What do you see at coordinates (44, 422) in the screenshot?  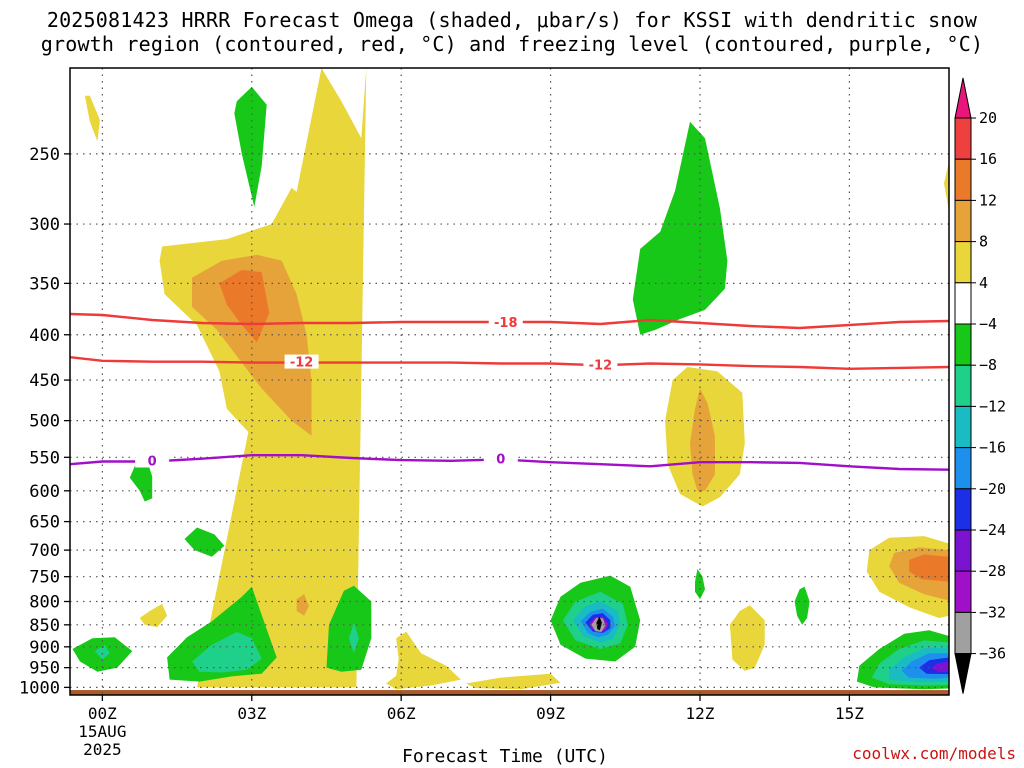 I see `y-tick-label: 500` at bounding box center [44, 422].